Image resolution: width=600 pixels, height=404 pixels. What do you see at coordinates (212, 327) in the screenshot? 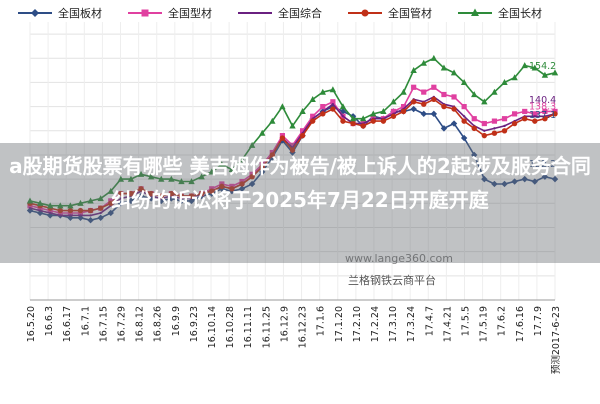
I see `x-tick-label: 16.10.14` at bounding box center [212, 327].